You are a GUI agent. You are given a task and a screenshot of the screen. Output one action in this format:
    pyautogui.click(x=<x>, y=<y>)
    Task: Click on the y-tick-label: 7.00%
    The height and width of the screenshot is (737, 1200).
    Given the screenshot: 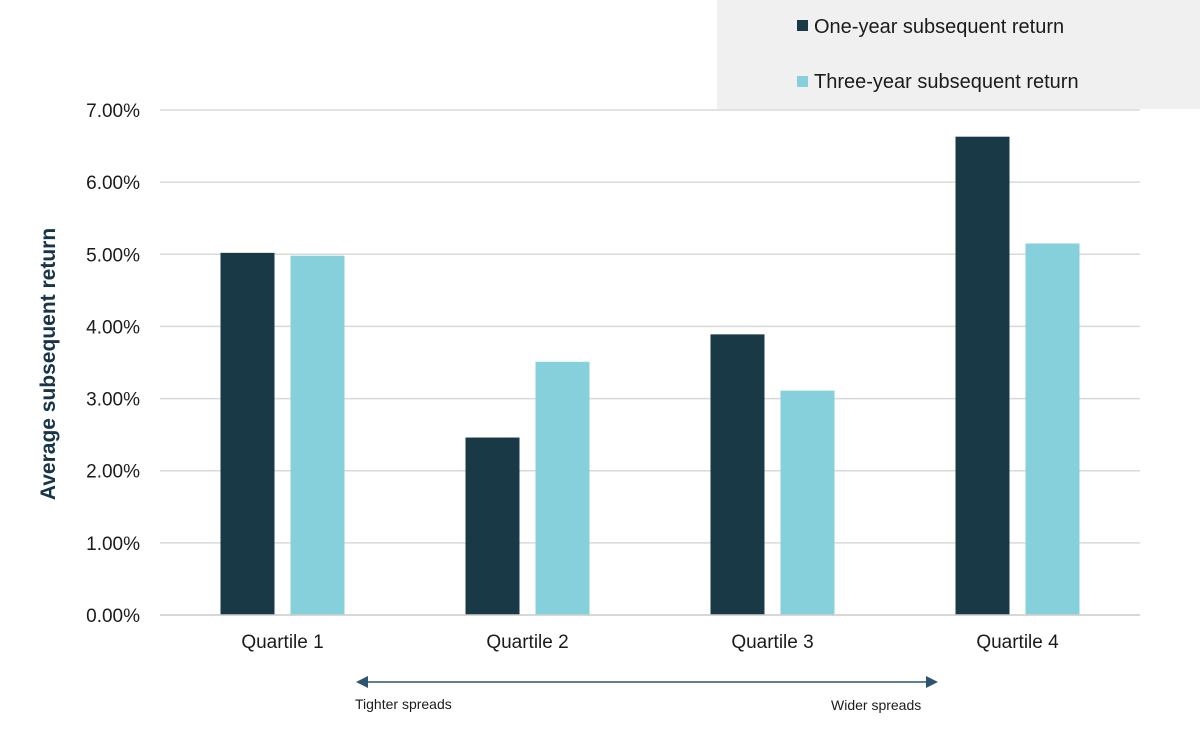 What is the action you would take?
    pyautogui.click(x=113, y=111)
    